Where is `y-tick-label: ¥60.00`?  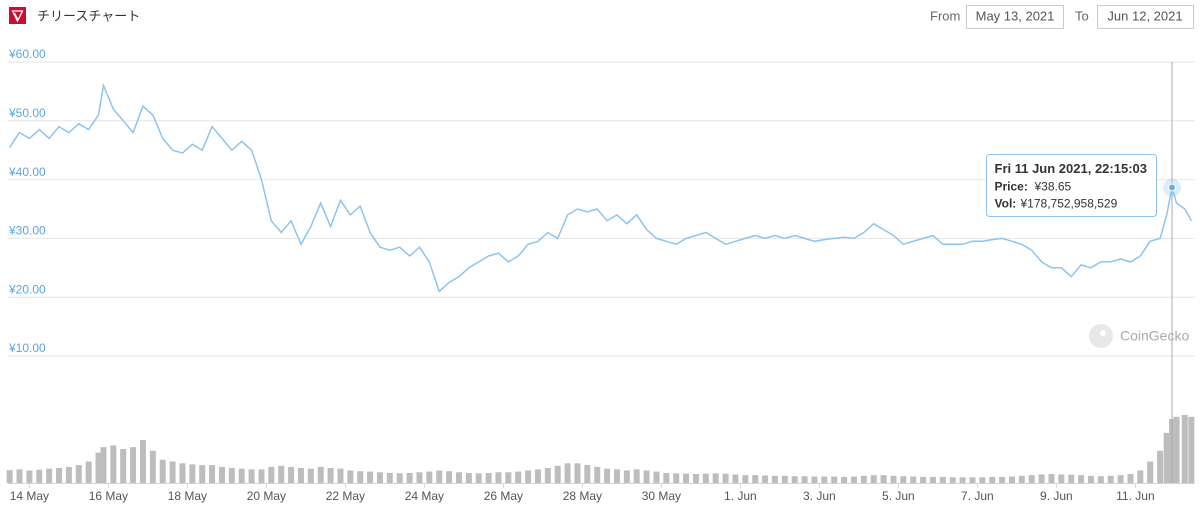
y-tick-label: ¥60.00 is located at coordinates (27, 54).